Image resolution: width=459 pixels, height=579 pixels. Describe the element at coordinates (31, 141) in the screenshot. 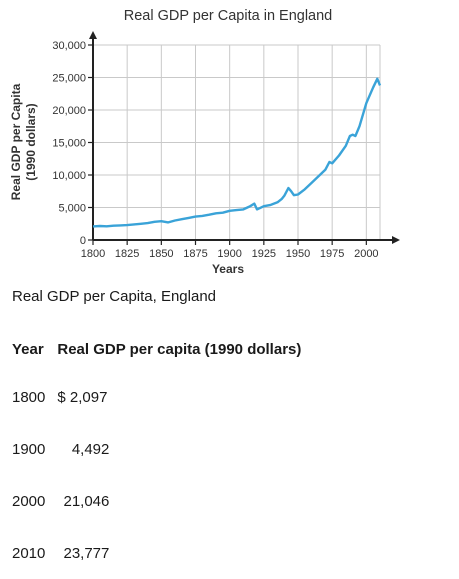

I see `y-axis-label-line2: (1990 dollars)` at that location.